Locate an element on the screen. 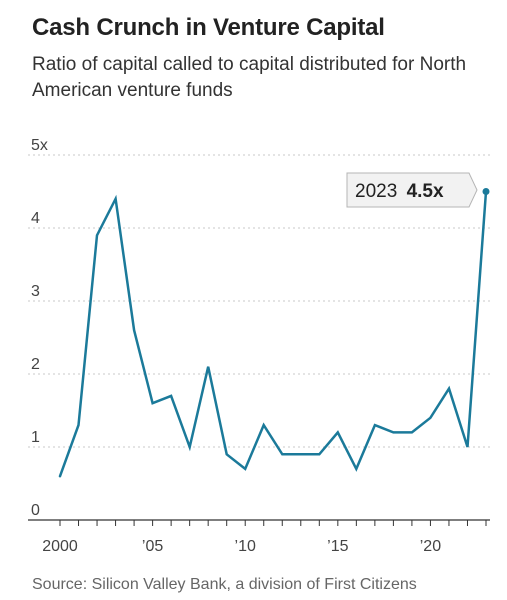 The image size is (507, 600). y-tick-label: 4 is located at coordinates (35, 218).